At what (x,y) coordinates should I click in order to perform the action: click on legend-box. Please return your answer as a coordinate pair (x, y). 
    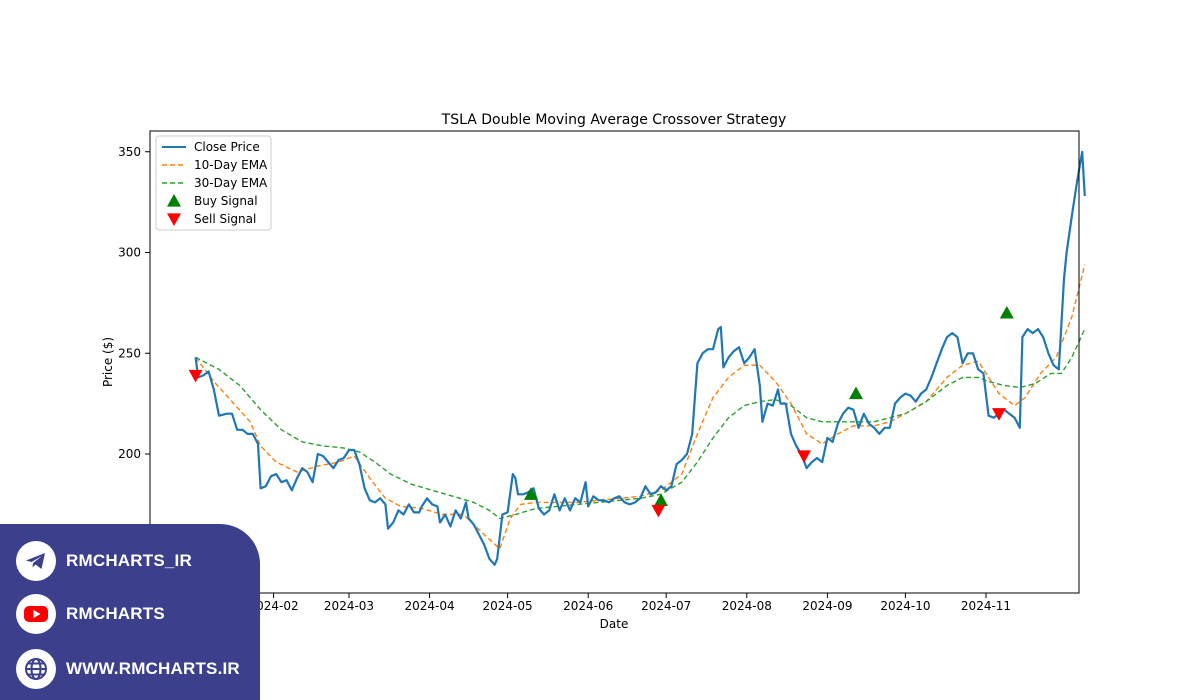
    Looking at the image, I should click on (213, 183).